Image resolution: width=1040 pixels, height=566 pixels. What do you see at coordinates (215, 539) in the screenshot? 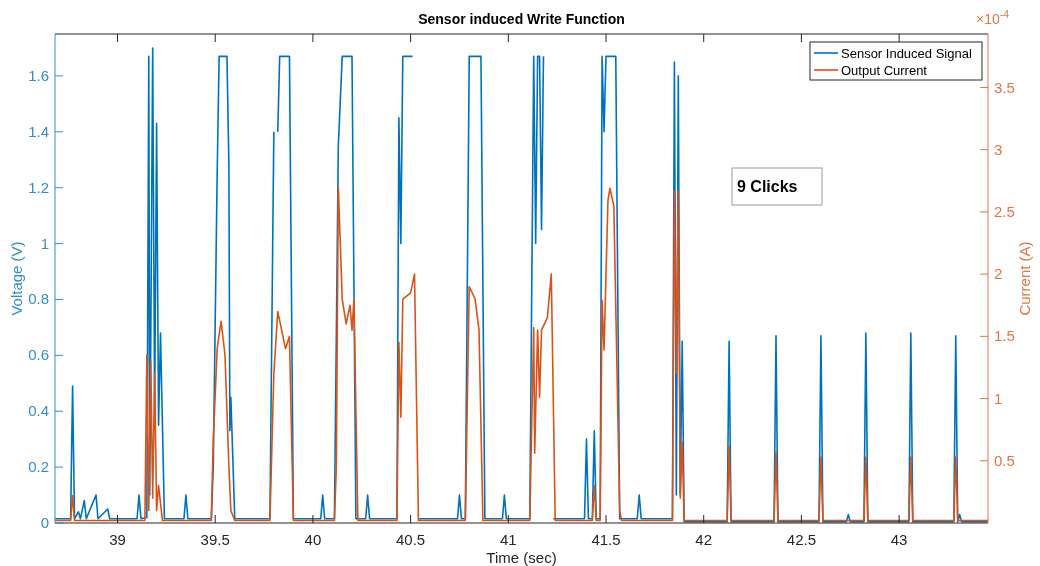
I see `x-tick-label: 39.5` at bounding box center [215, 539].